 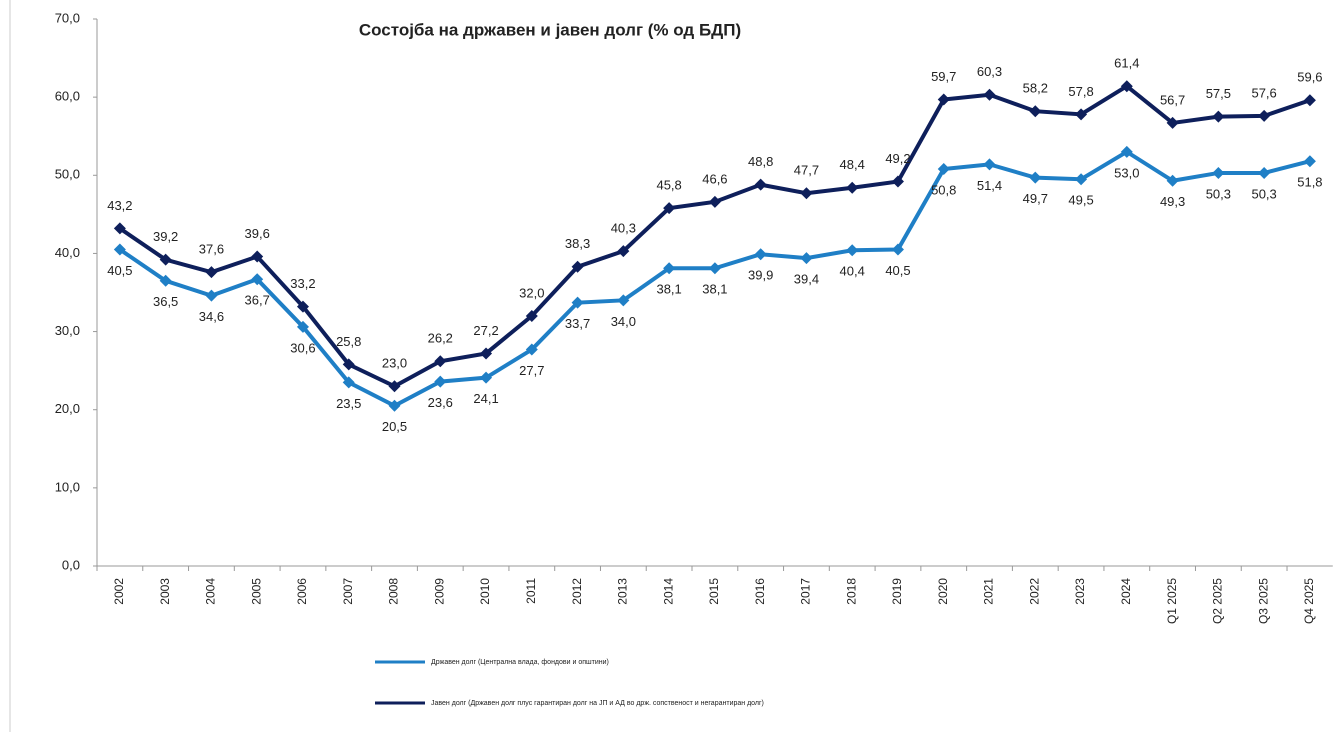 What do you see at coordinates (1263, 601) in the screenshot?
I see `x-tick-label: Q3 2025` at bounding box center [1263, 601].